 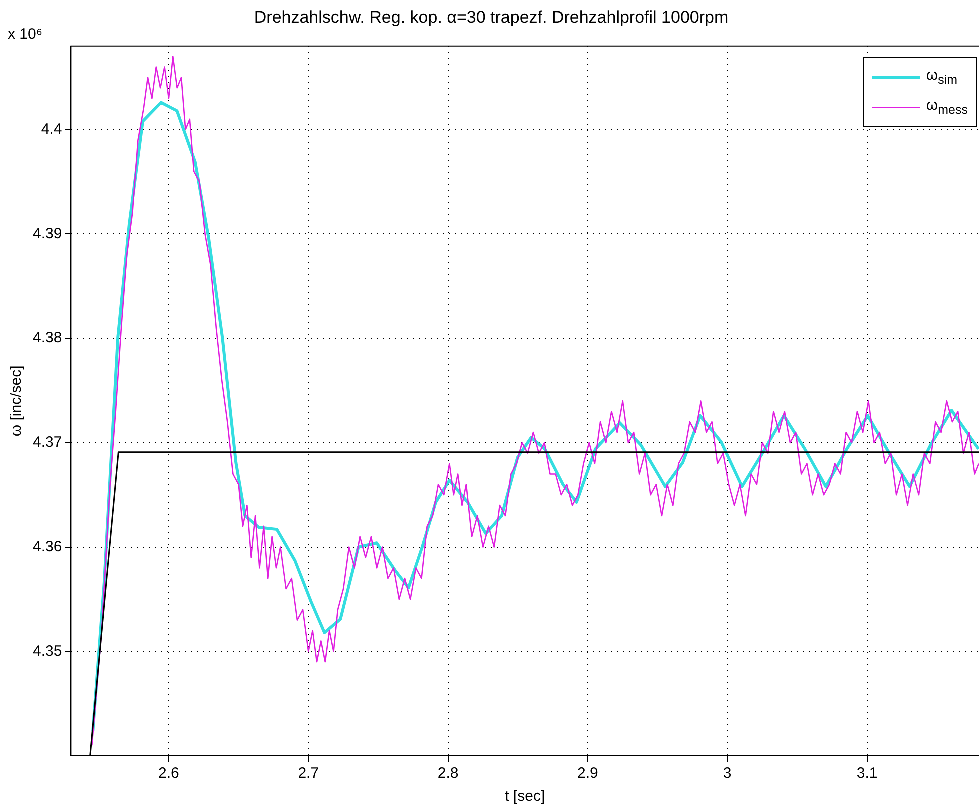 I want to click on x-tick-label: 3.1, so click(x=867, y=773).